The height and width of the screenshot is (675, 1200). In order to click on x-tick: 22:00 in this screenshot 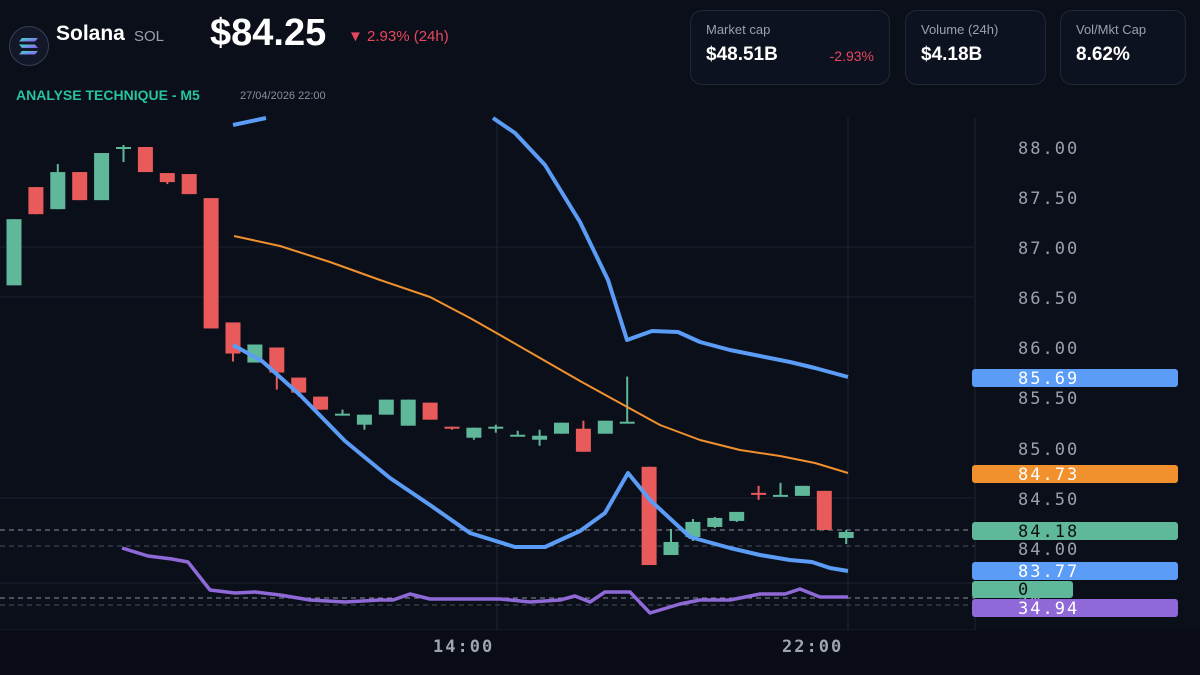, I will do `click(812, 647)`.